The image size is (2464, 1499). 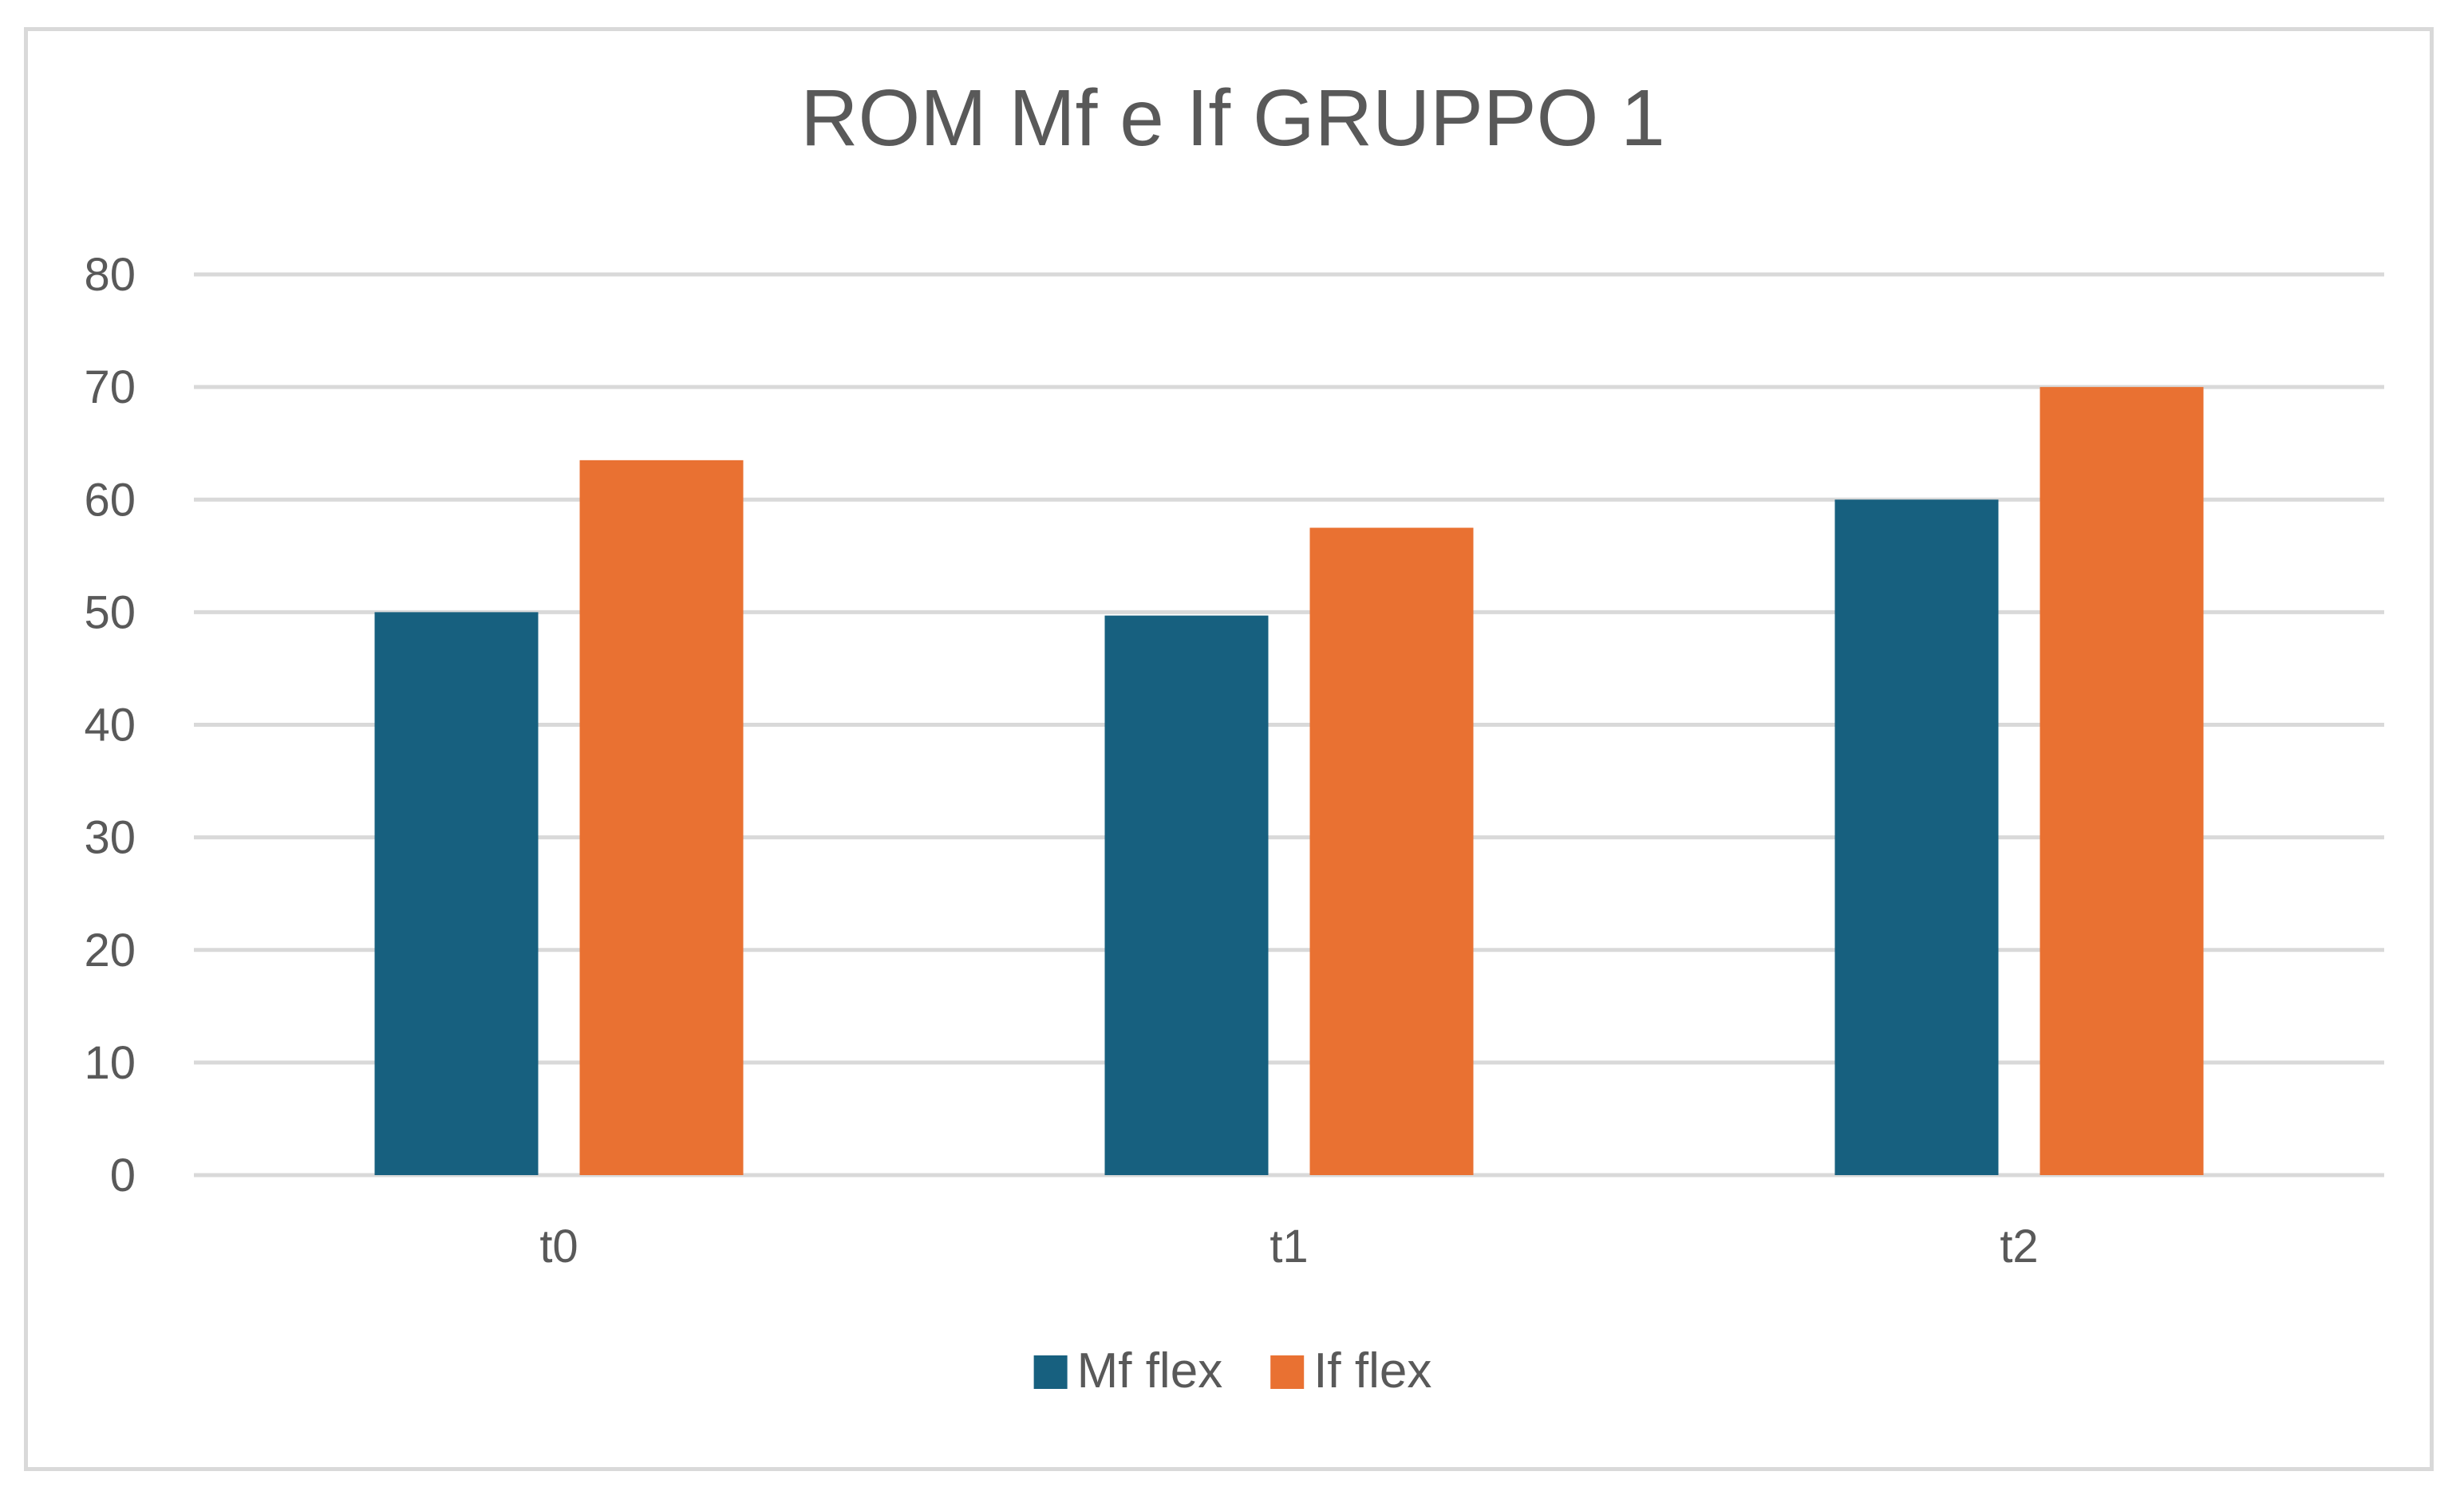 What do you see at coordinates (110, 387) in the screenshot?
I see `y-tick-label: 70` at bounding box center [110, 387].